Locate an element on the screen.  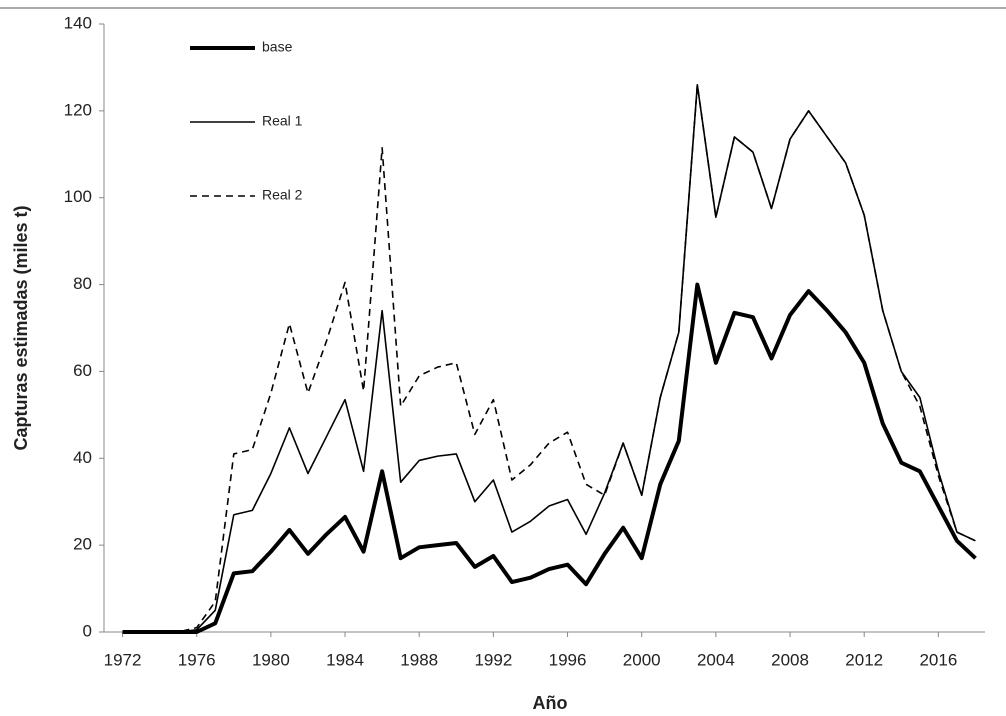
legend-text: Real 1 is located at coordinates (282, 121).